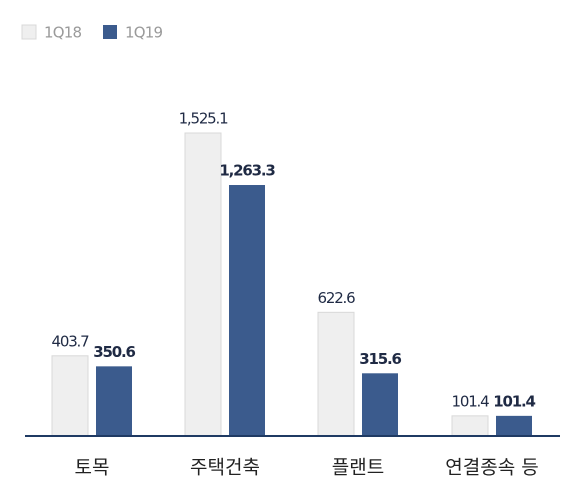 This screenshot has height=487, width=580. What do you see at coordinates (225, 468) in the screenshot?
I see `category-label: 주택건축` at bounding box center [225, 468].